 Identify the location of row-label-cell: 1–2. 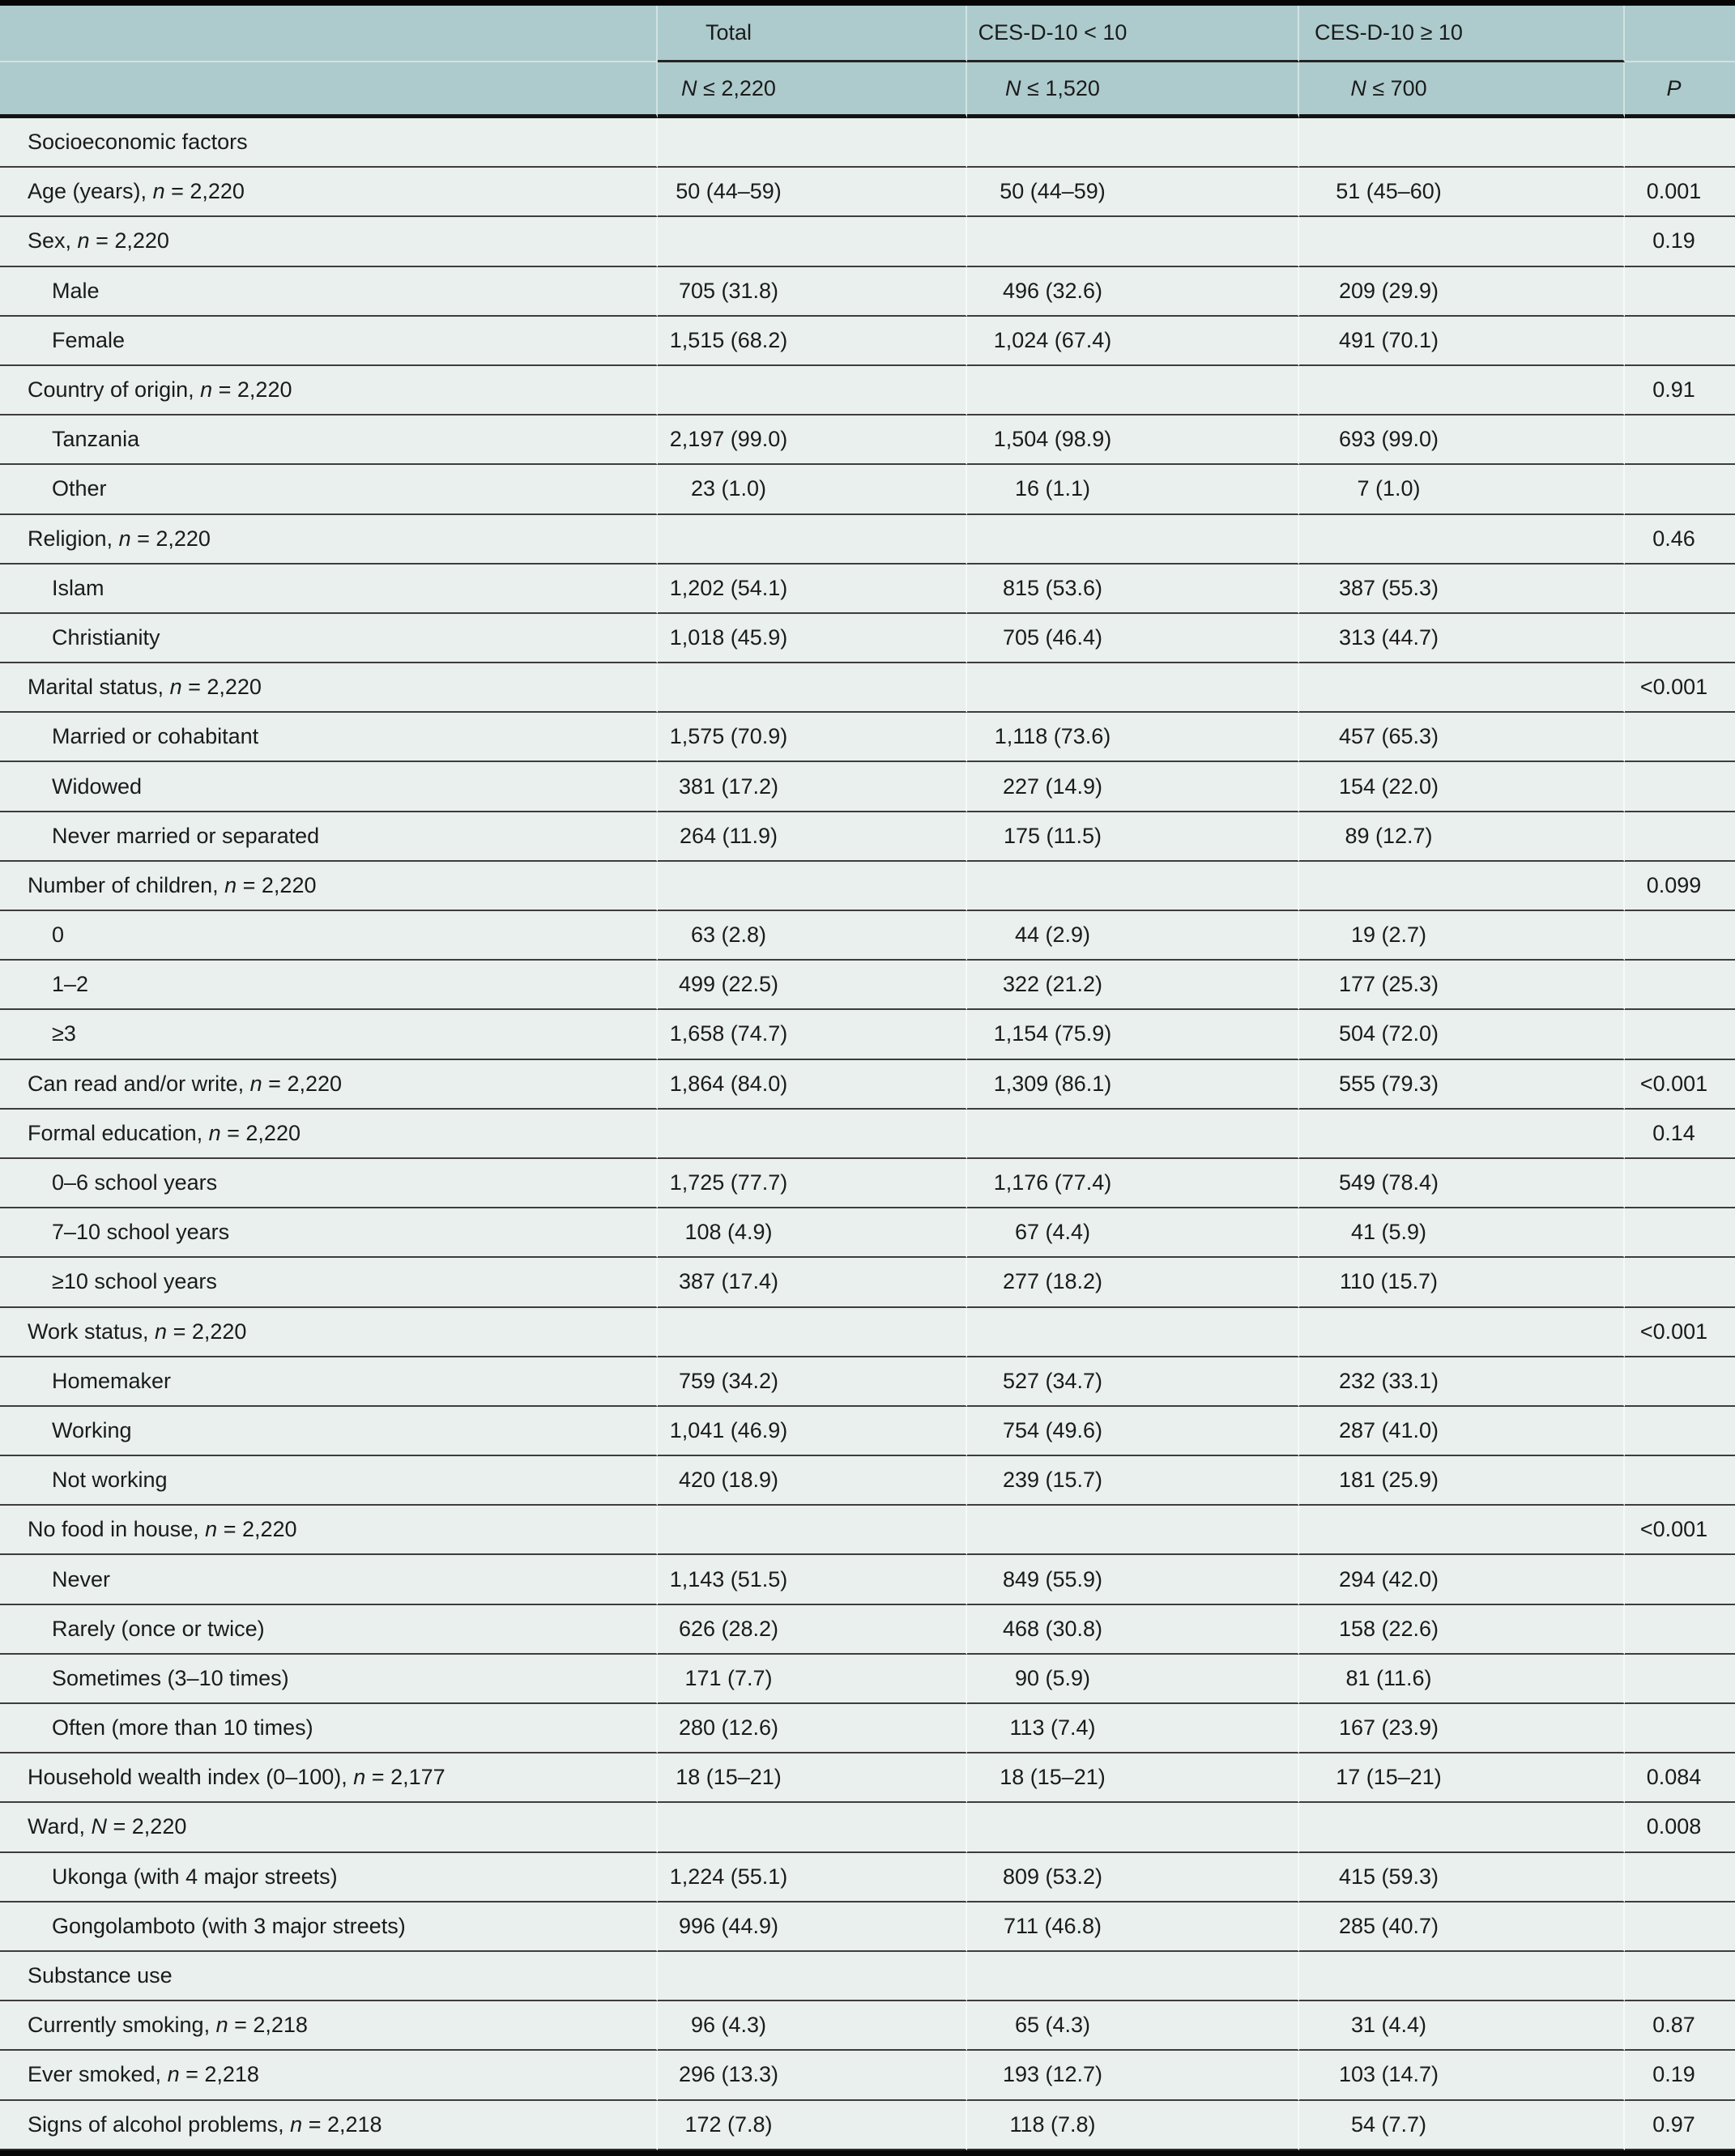
(329, 986).